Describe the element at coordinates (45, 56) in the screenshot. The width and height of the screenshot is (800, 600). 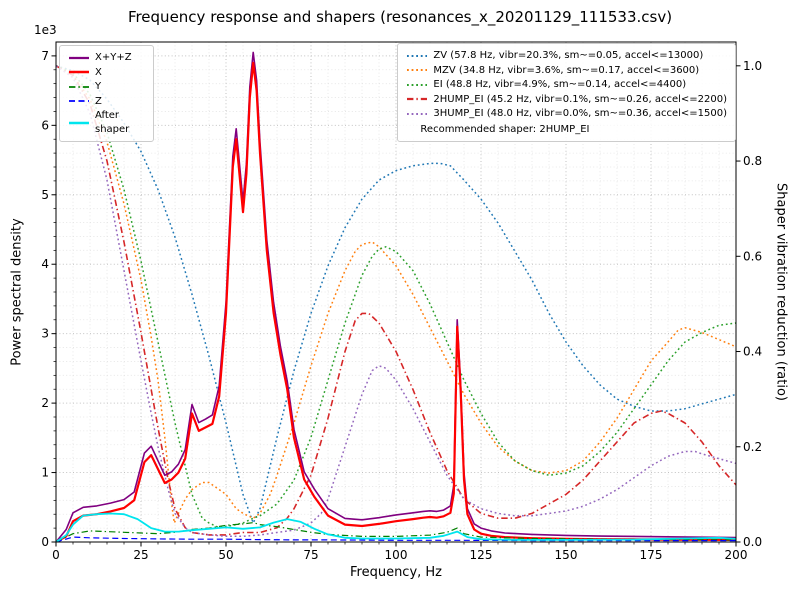
I see `y-left-tick-label: 7` at that location.